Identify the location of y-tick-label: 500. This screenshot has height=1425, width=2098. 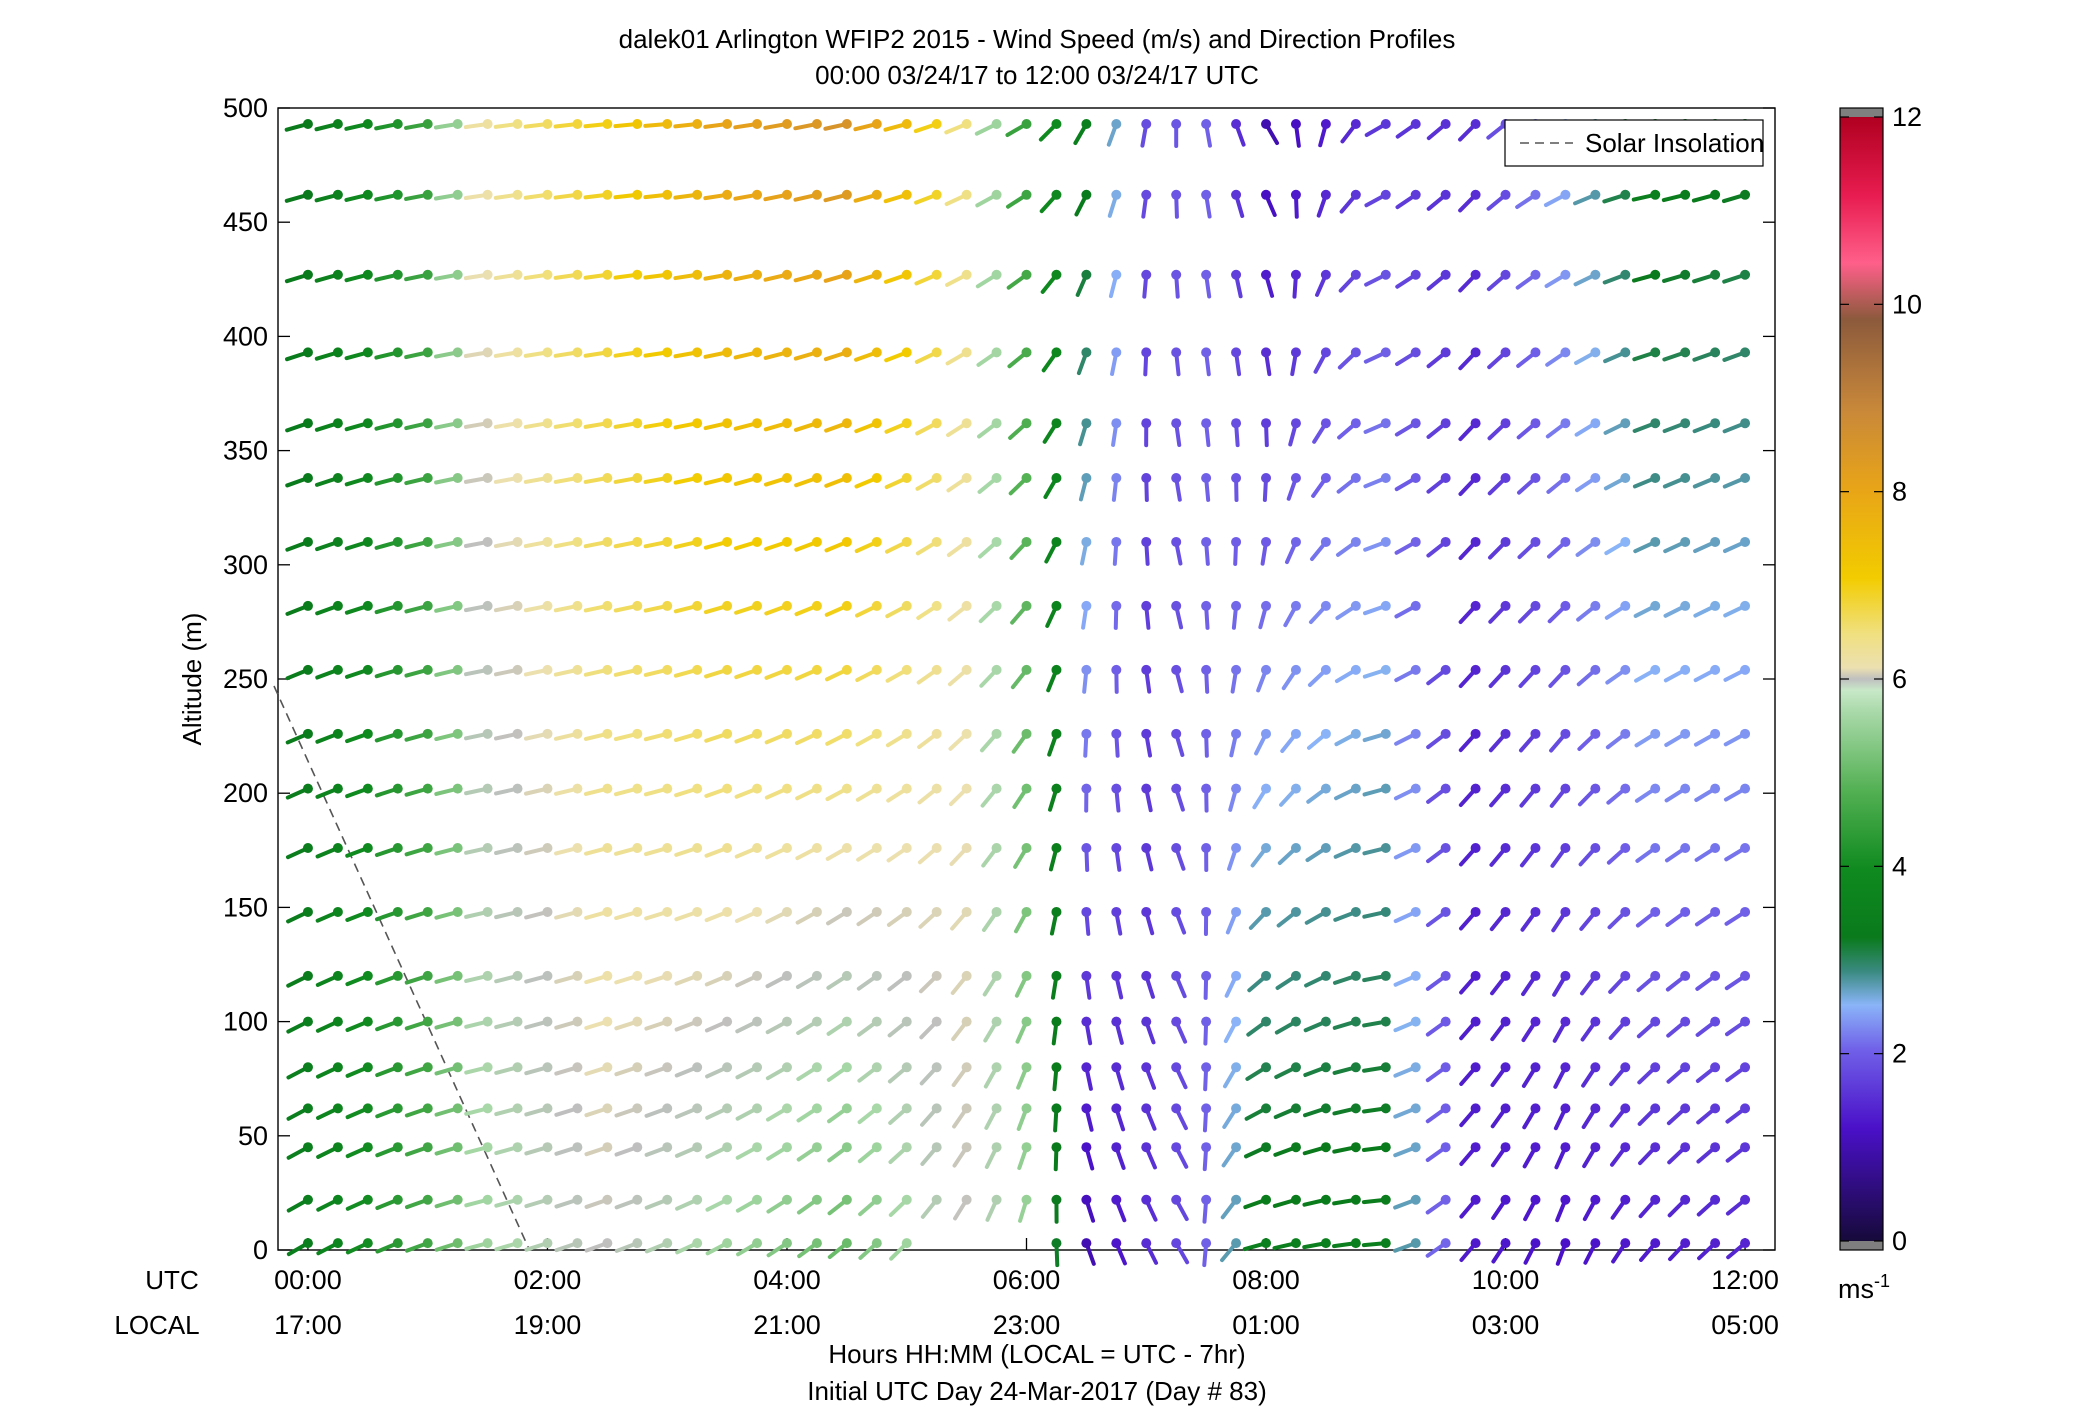
(245, 108).